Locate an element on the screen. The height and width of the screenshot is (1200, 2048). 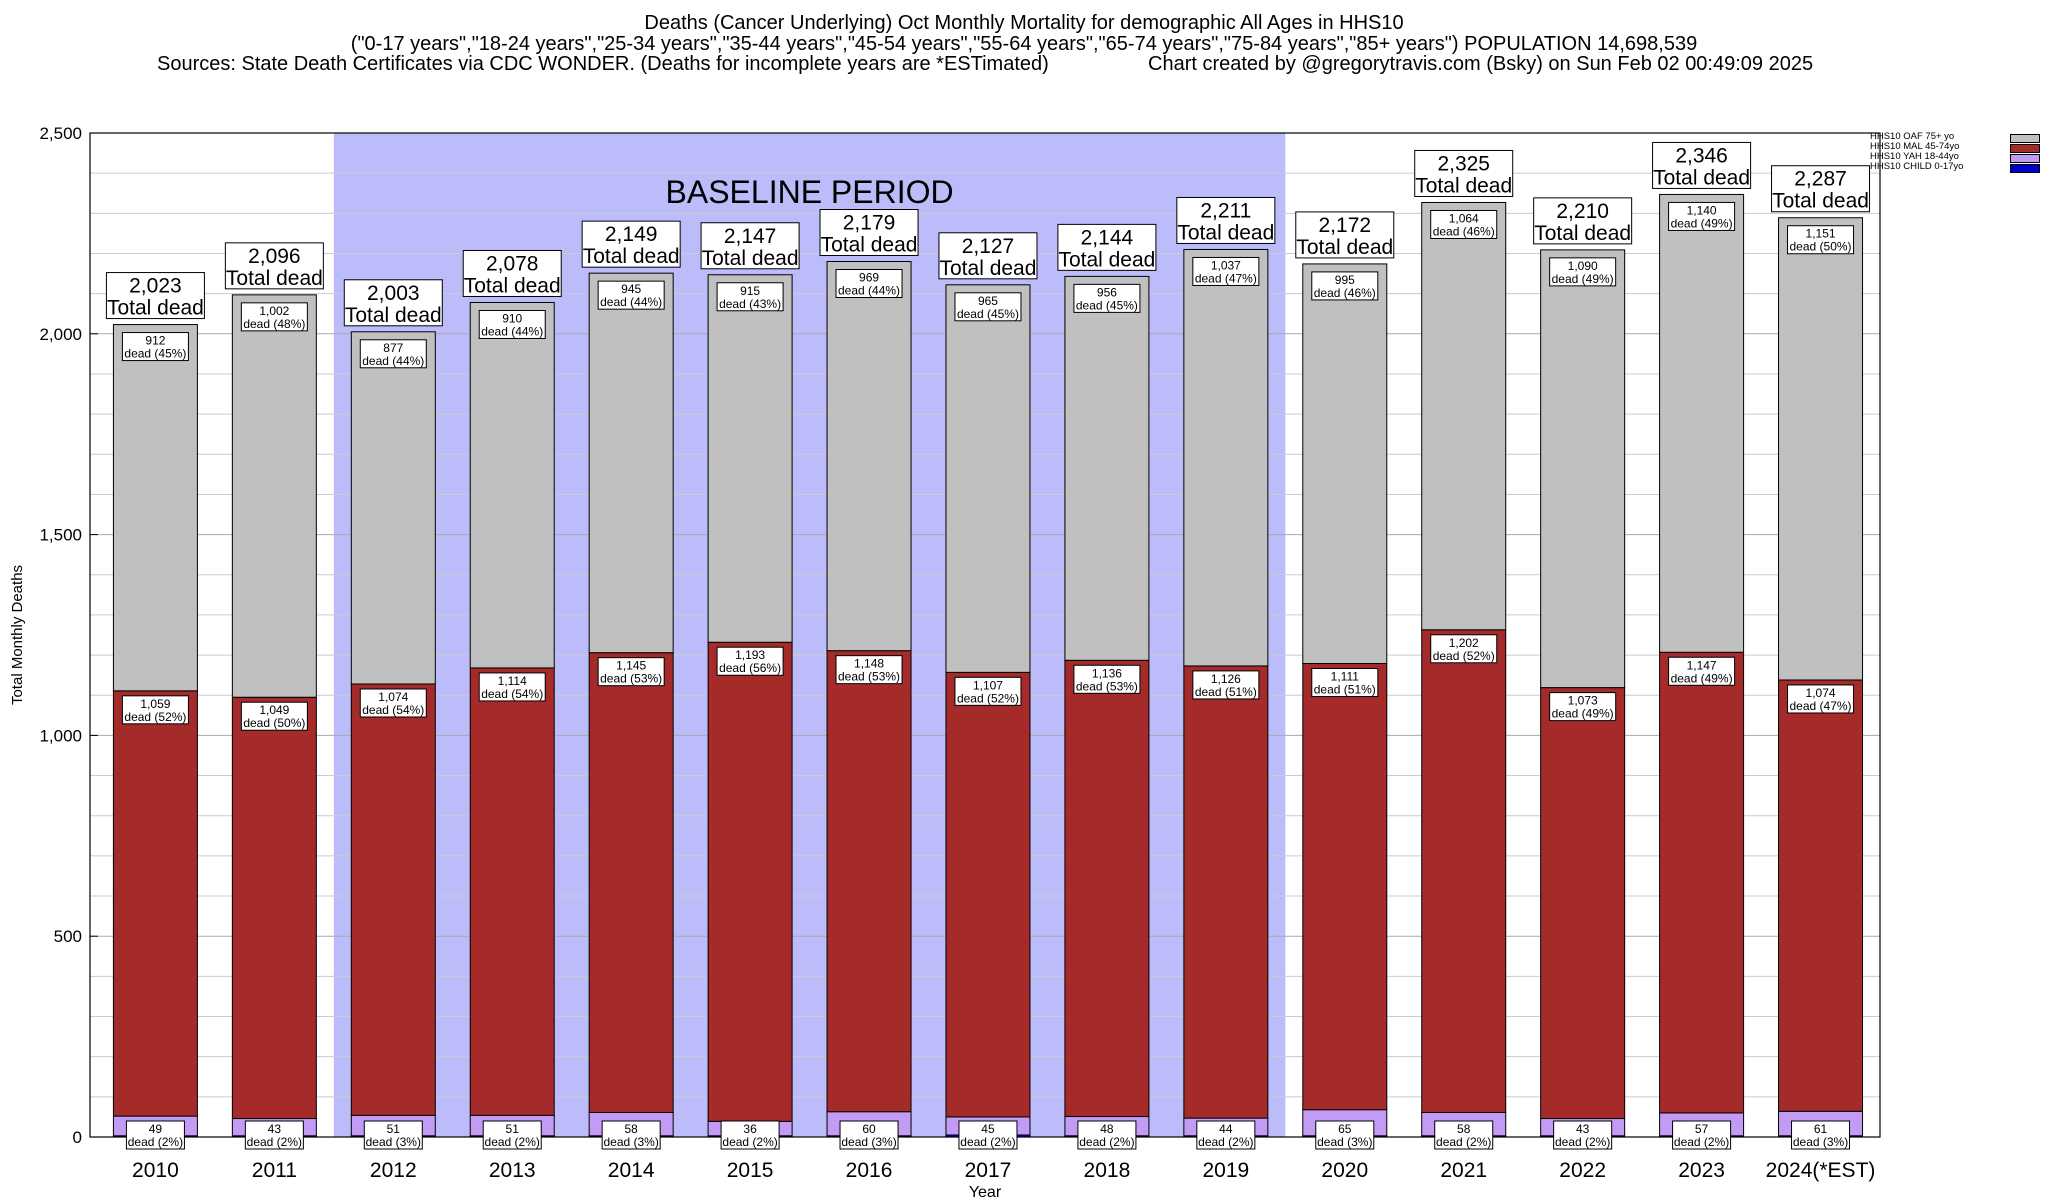
yah-label-value: 61 is located at coordinates (1821, 1129).